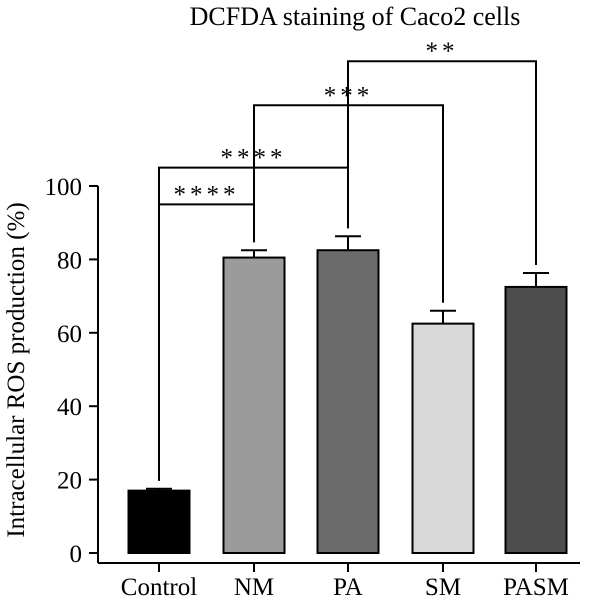  What do you see at coordinates (69, 260) in the screenshot?
I see `y-tick-label: 80` at bounding box center [69, 260].